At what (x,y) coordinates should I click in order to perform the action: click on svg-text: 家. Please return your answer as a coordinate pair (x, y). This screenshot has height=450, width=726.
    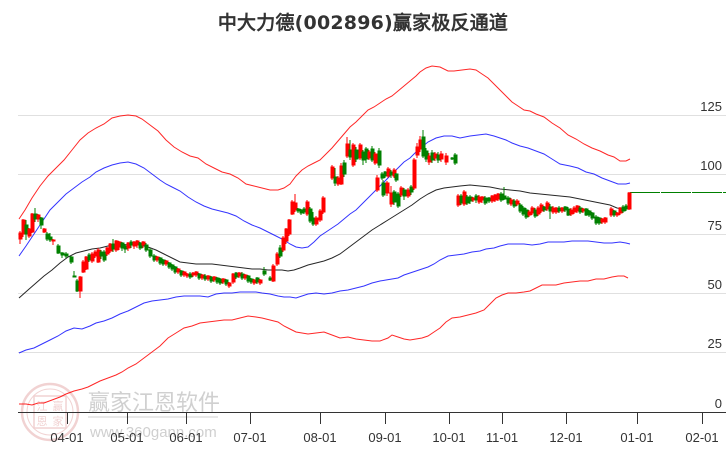
    Looking at the image, I should click on (58, 421).